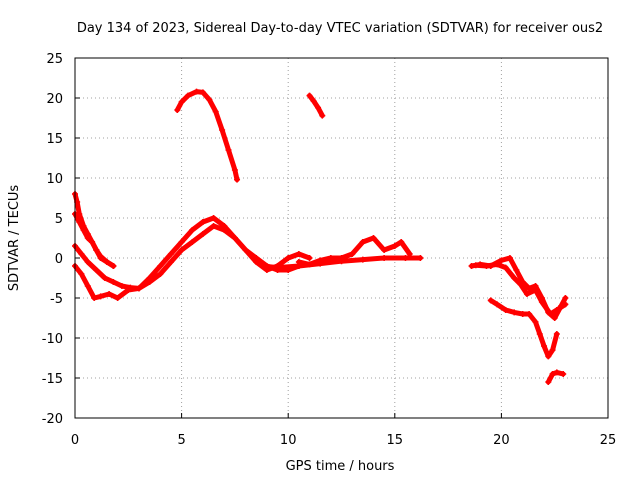  I want to click on x-tick-labels: 0 5 10 15 20 25, so click(343, 440).